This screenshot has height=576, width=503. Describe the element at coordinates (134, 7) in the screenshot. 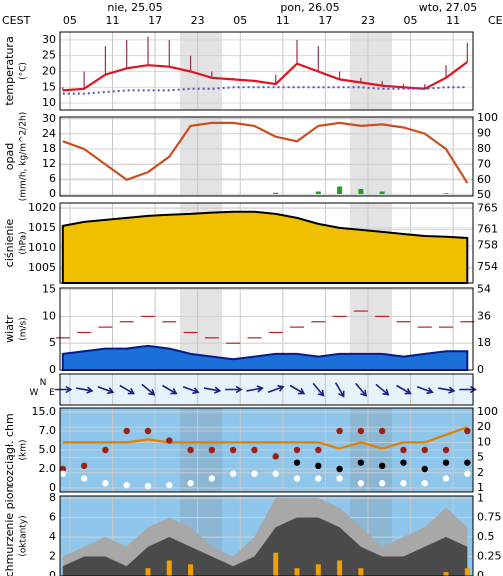

I see `date-label: nie, 25.05` at that location.